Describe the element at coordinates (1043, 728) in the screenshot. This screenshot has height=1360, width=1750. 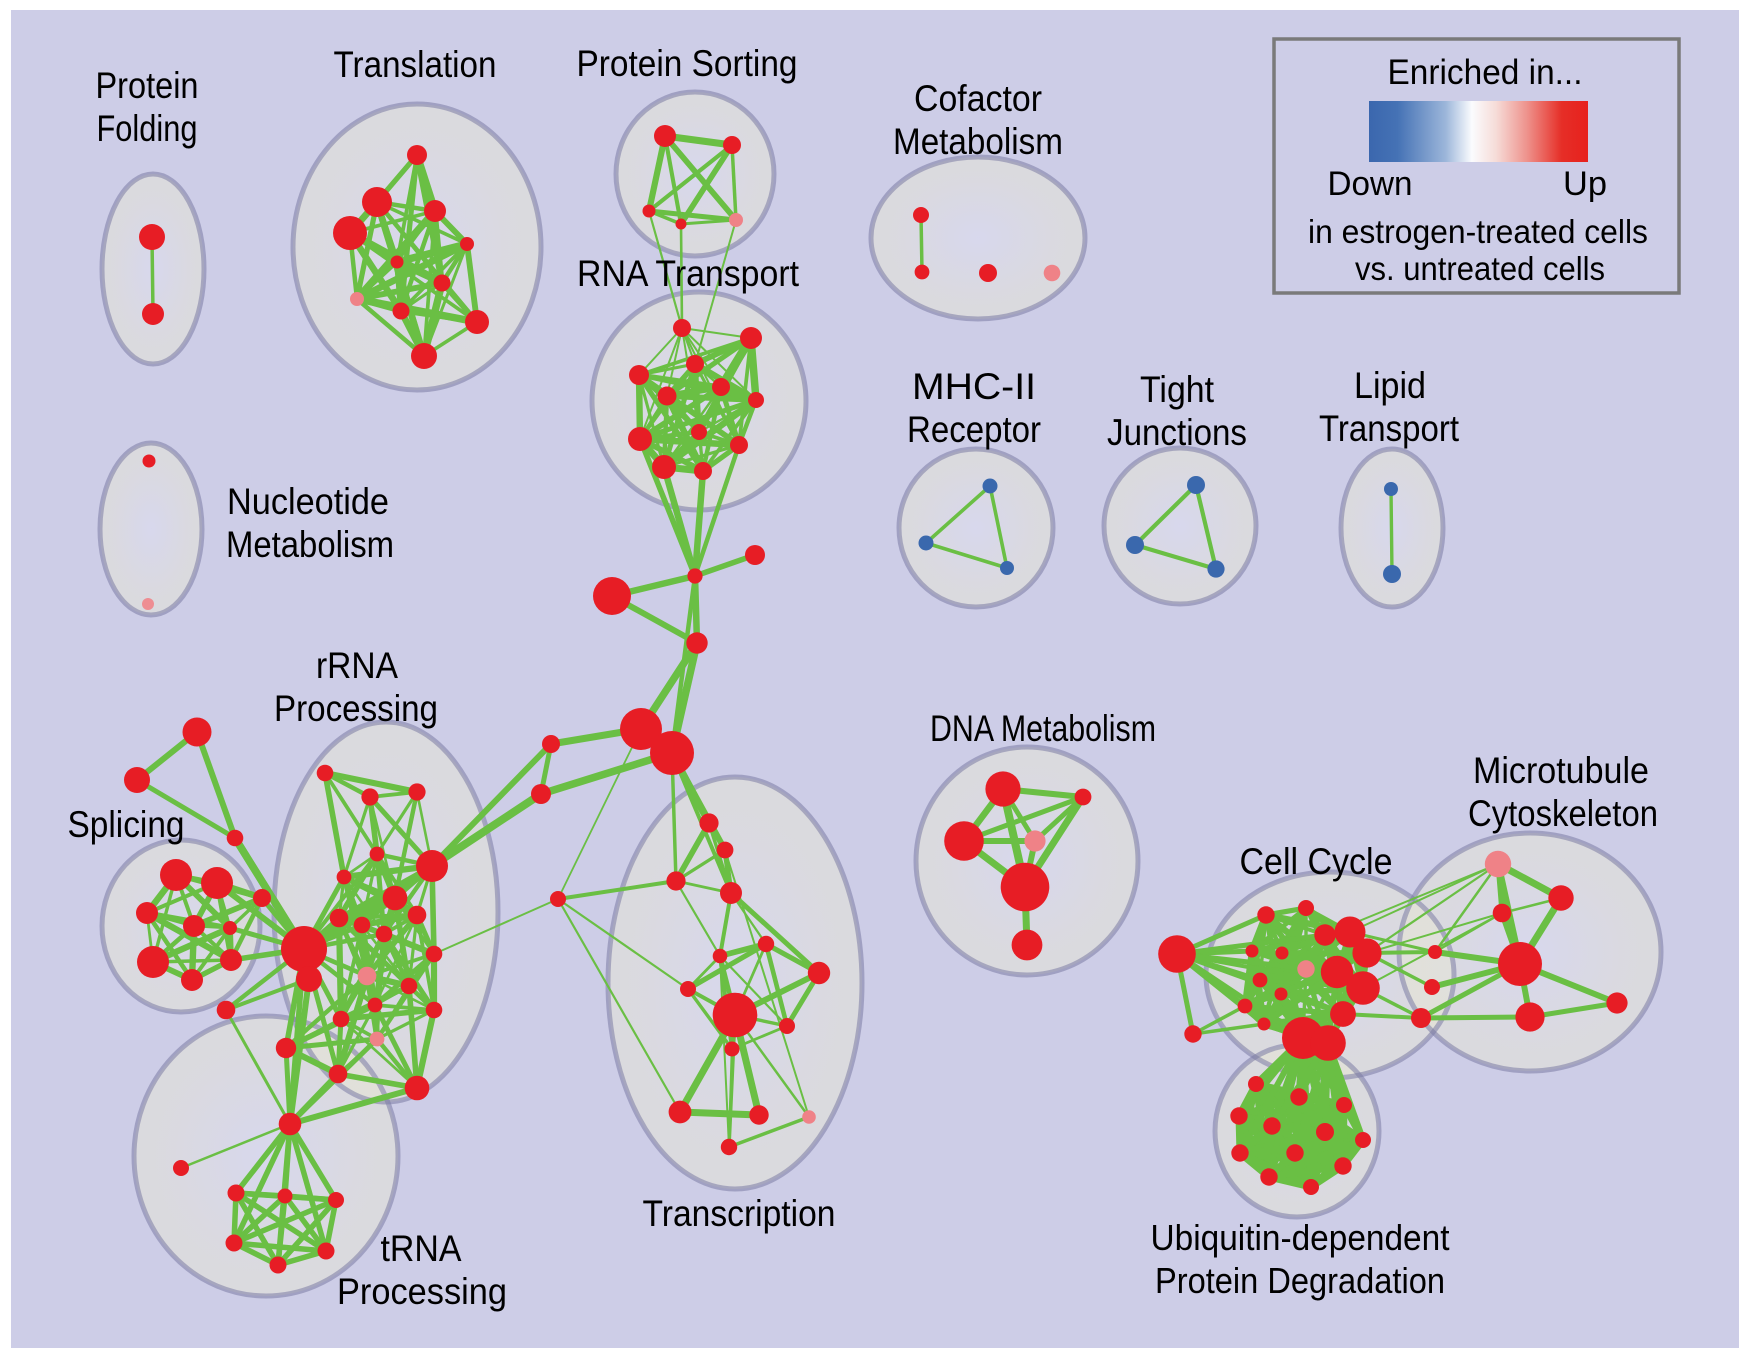
I see `svg-text: DNA Metabolism` at that location.